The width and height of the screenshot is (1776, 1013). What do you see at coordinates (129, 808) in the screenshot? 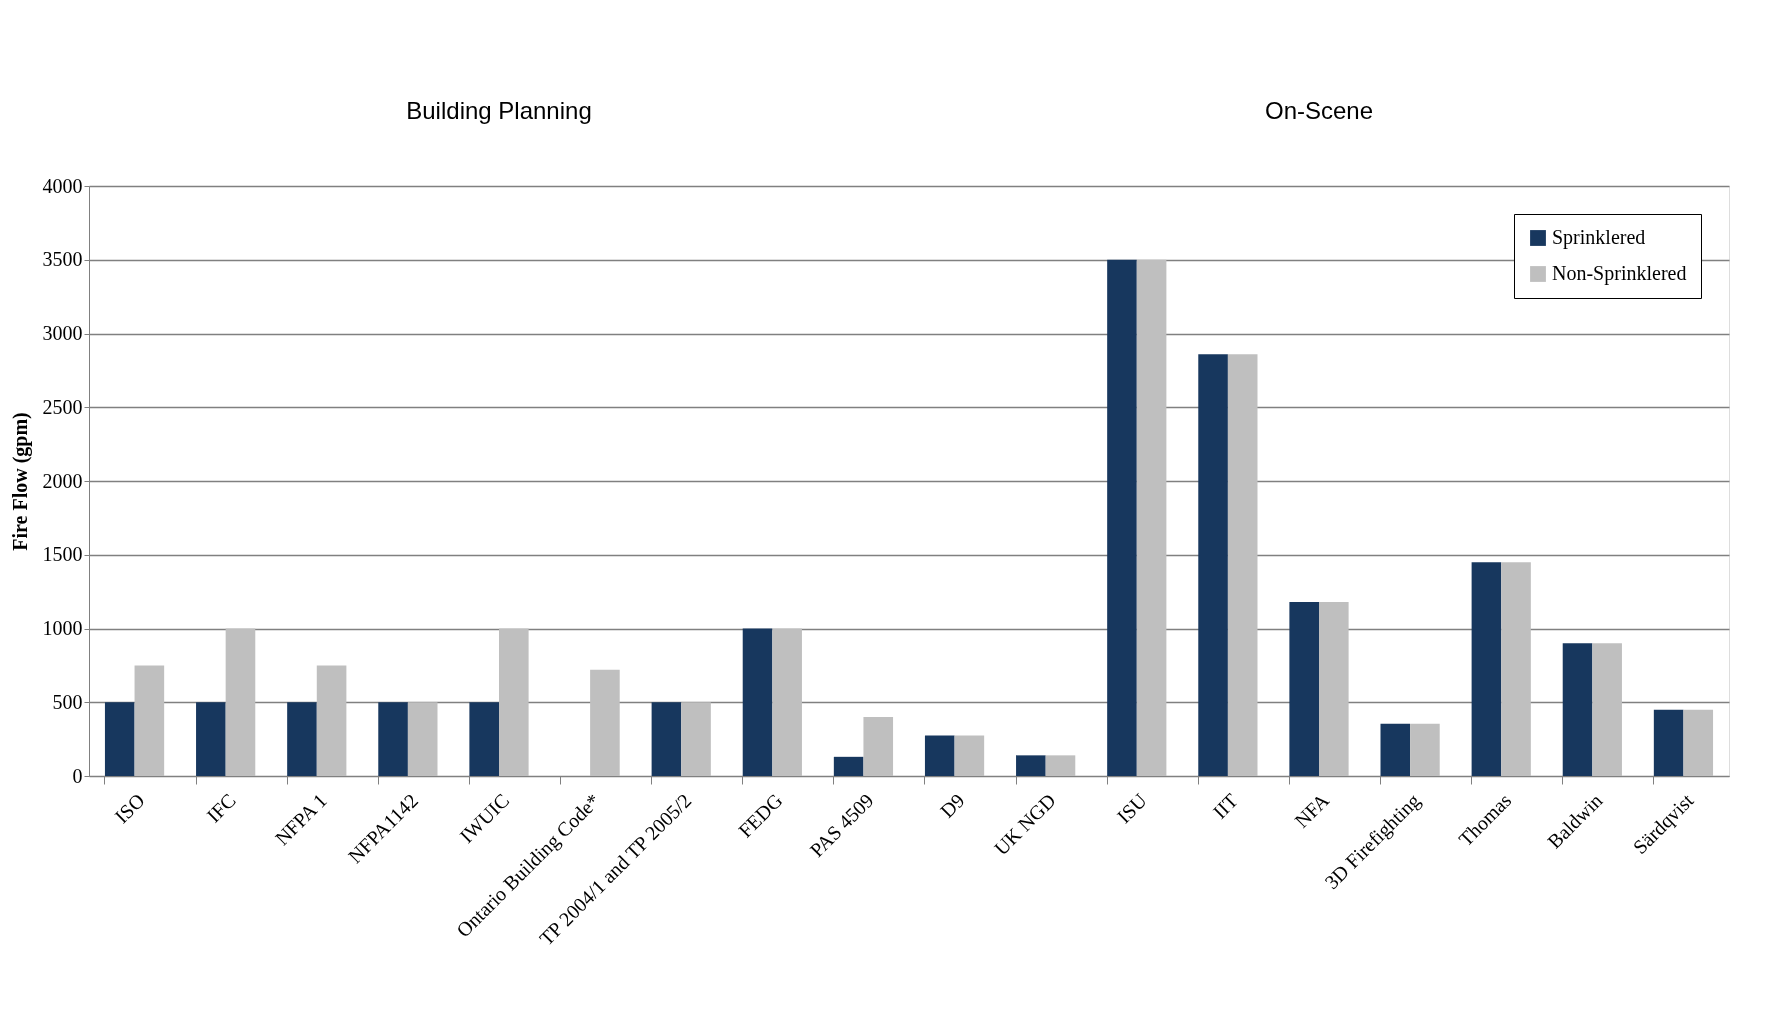
I see `x-tick-label: ISO` at bounding box center [129, 808].